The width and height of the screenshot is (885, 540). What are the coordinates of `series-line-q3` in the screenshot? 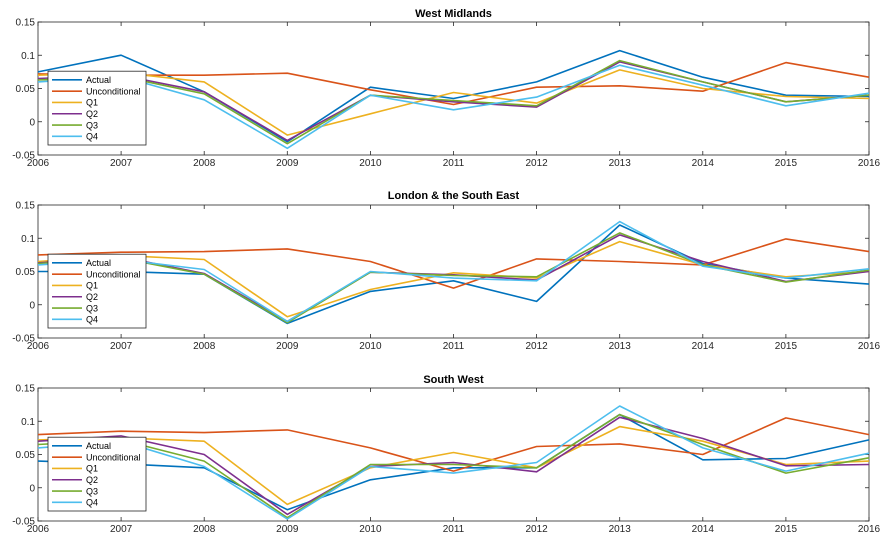 It's located at (453, 102).